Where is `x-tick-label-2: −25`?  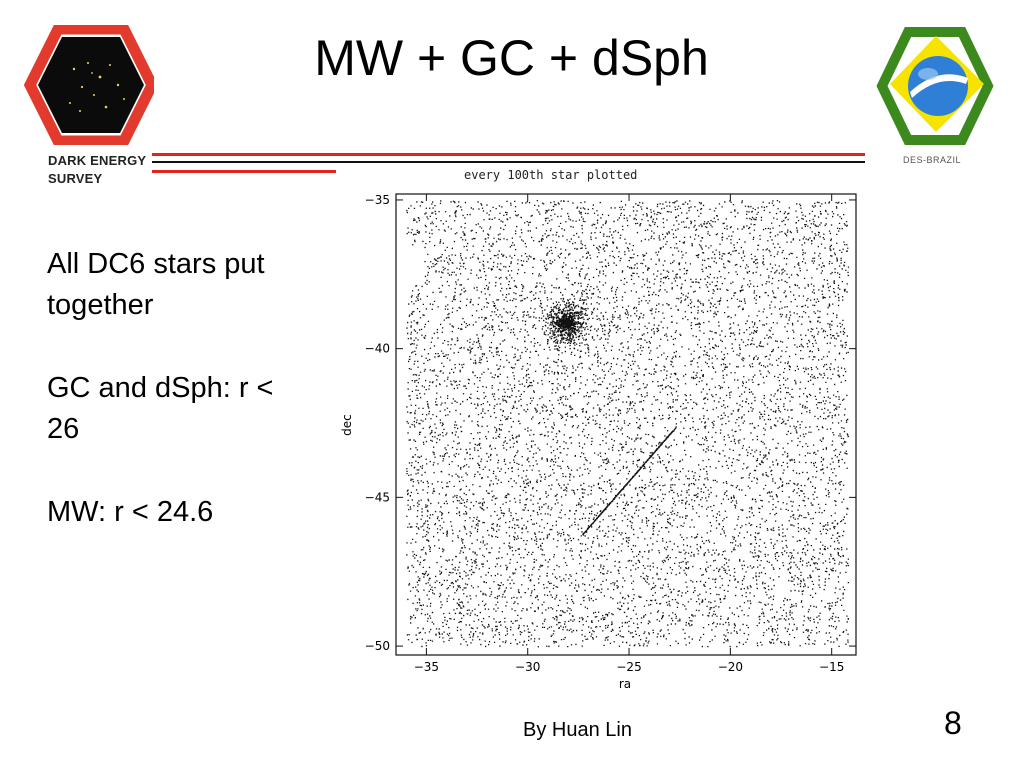 x-tick-label-2: −25 is located at coordinates (628, 667).